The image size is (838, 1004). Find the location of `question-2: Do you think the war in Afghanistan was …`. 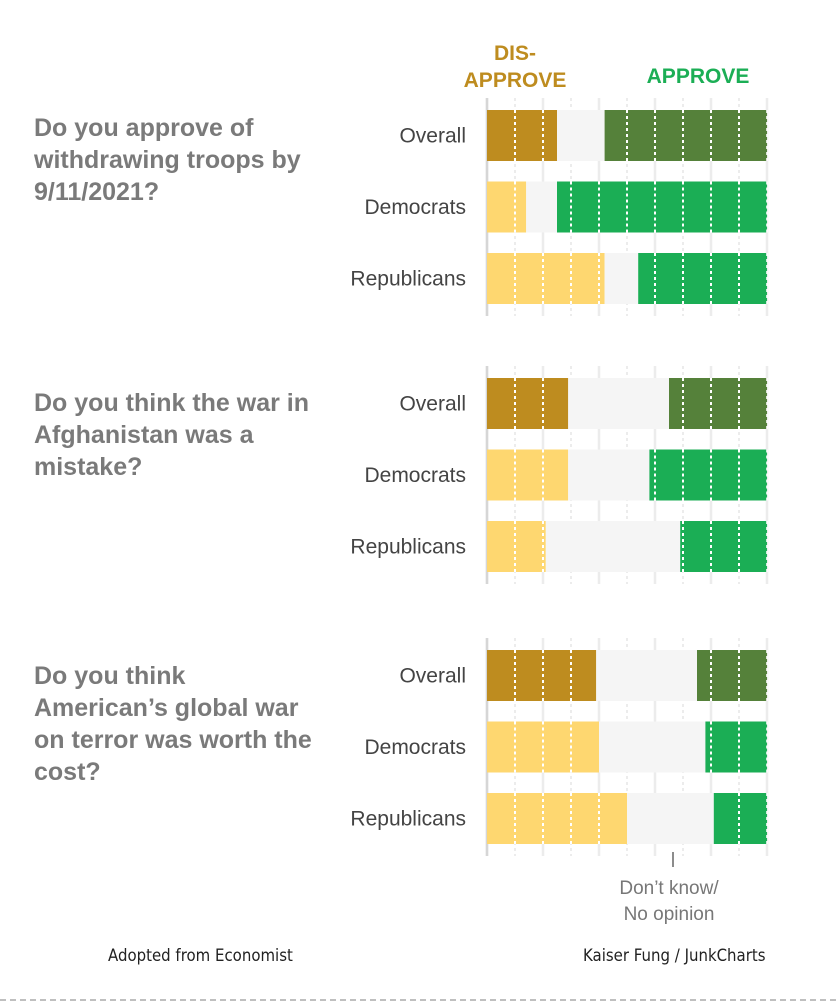

question-2: Do you think the war in Afghanistan was … is located at coordinates (172, 435).